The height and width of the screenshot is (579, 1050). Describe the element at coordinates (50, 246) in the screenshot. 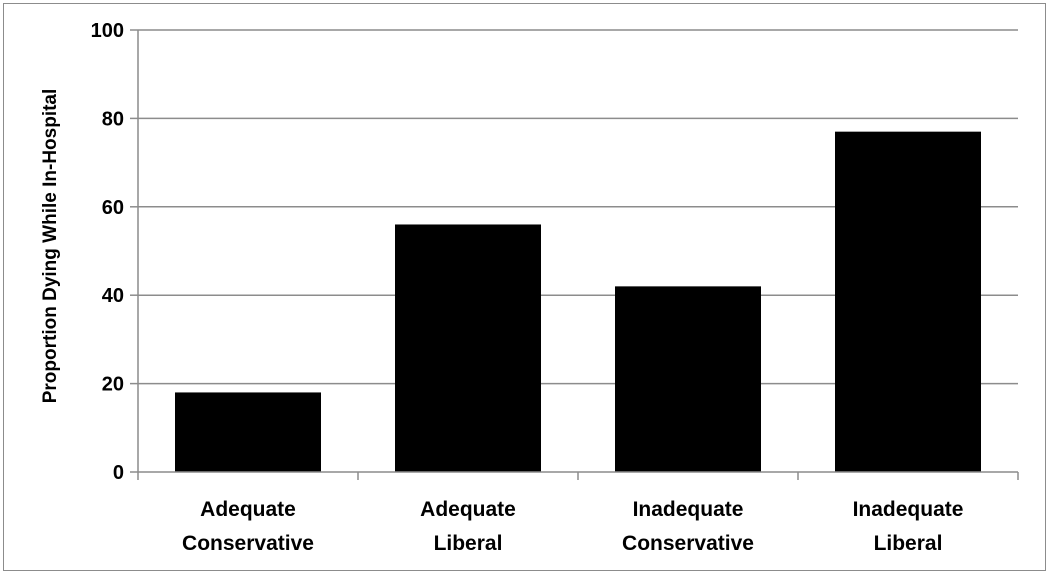

I see `y-axis-title: Proportion Dying While In-Hospital` at that location.